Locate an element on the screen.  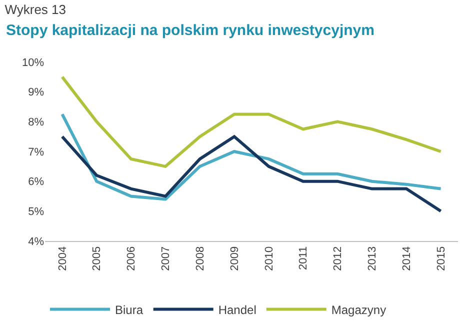
x-tick-label: 2007 is located at coordinates (166, 258).